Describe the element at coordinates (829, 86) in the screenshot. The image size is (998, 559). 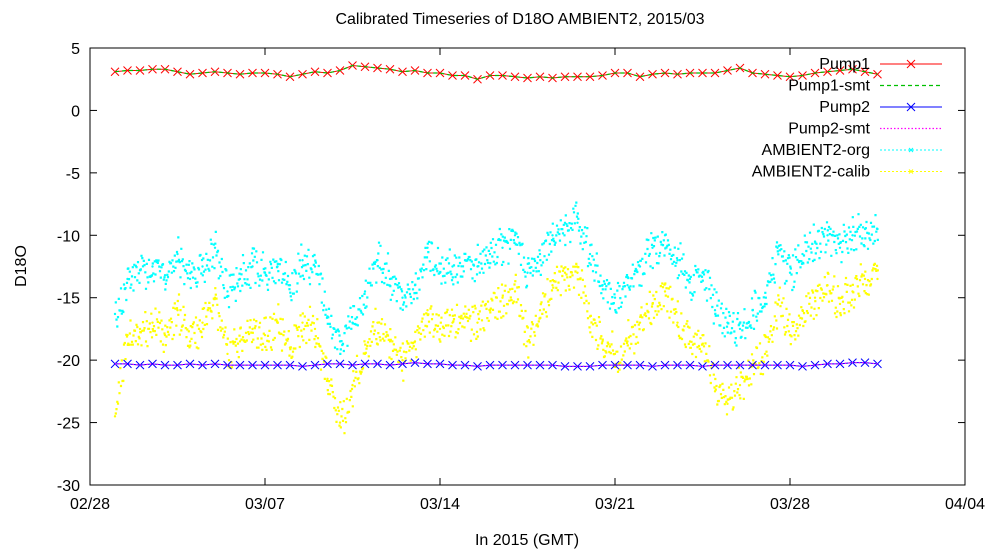
I see `legend-label: Pump1-smt` at that location.